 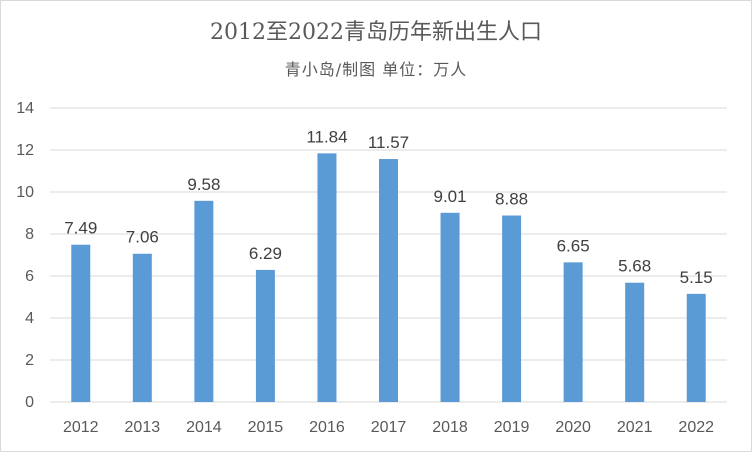 What do you see at coordinates (266, 427) in the screenshot?
I see `x-tick-label: 2015` at bounding box center [266, 427].